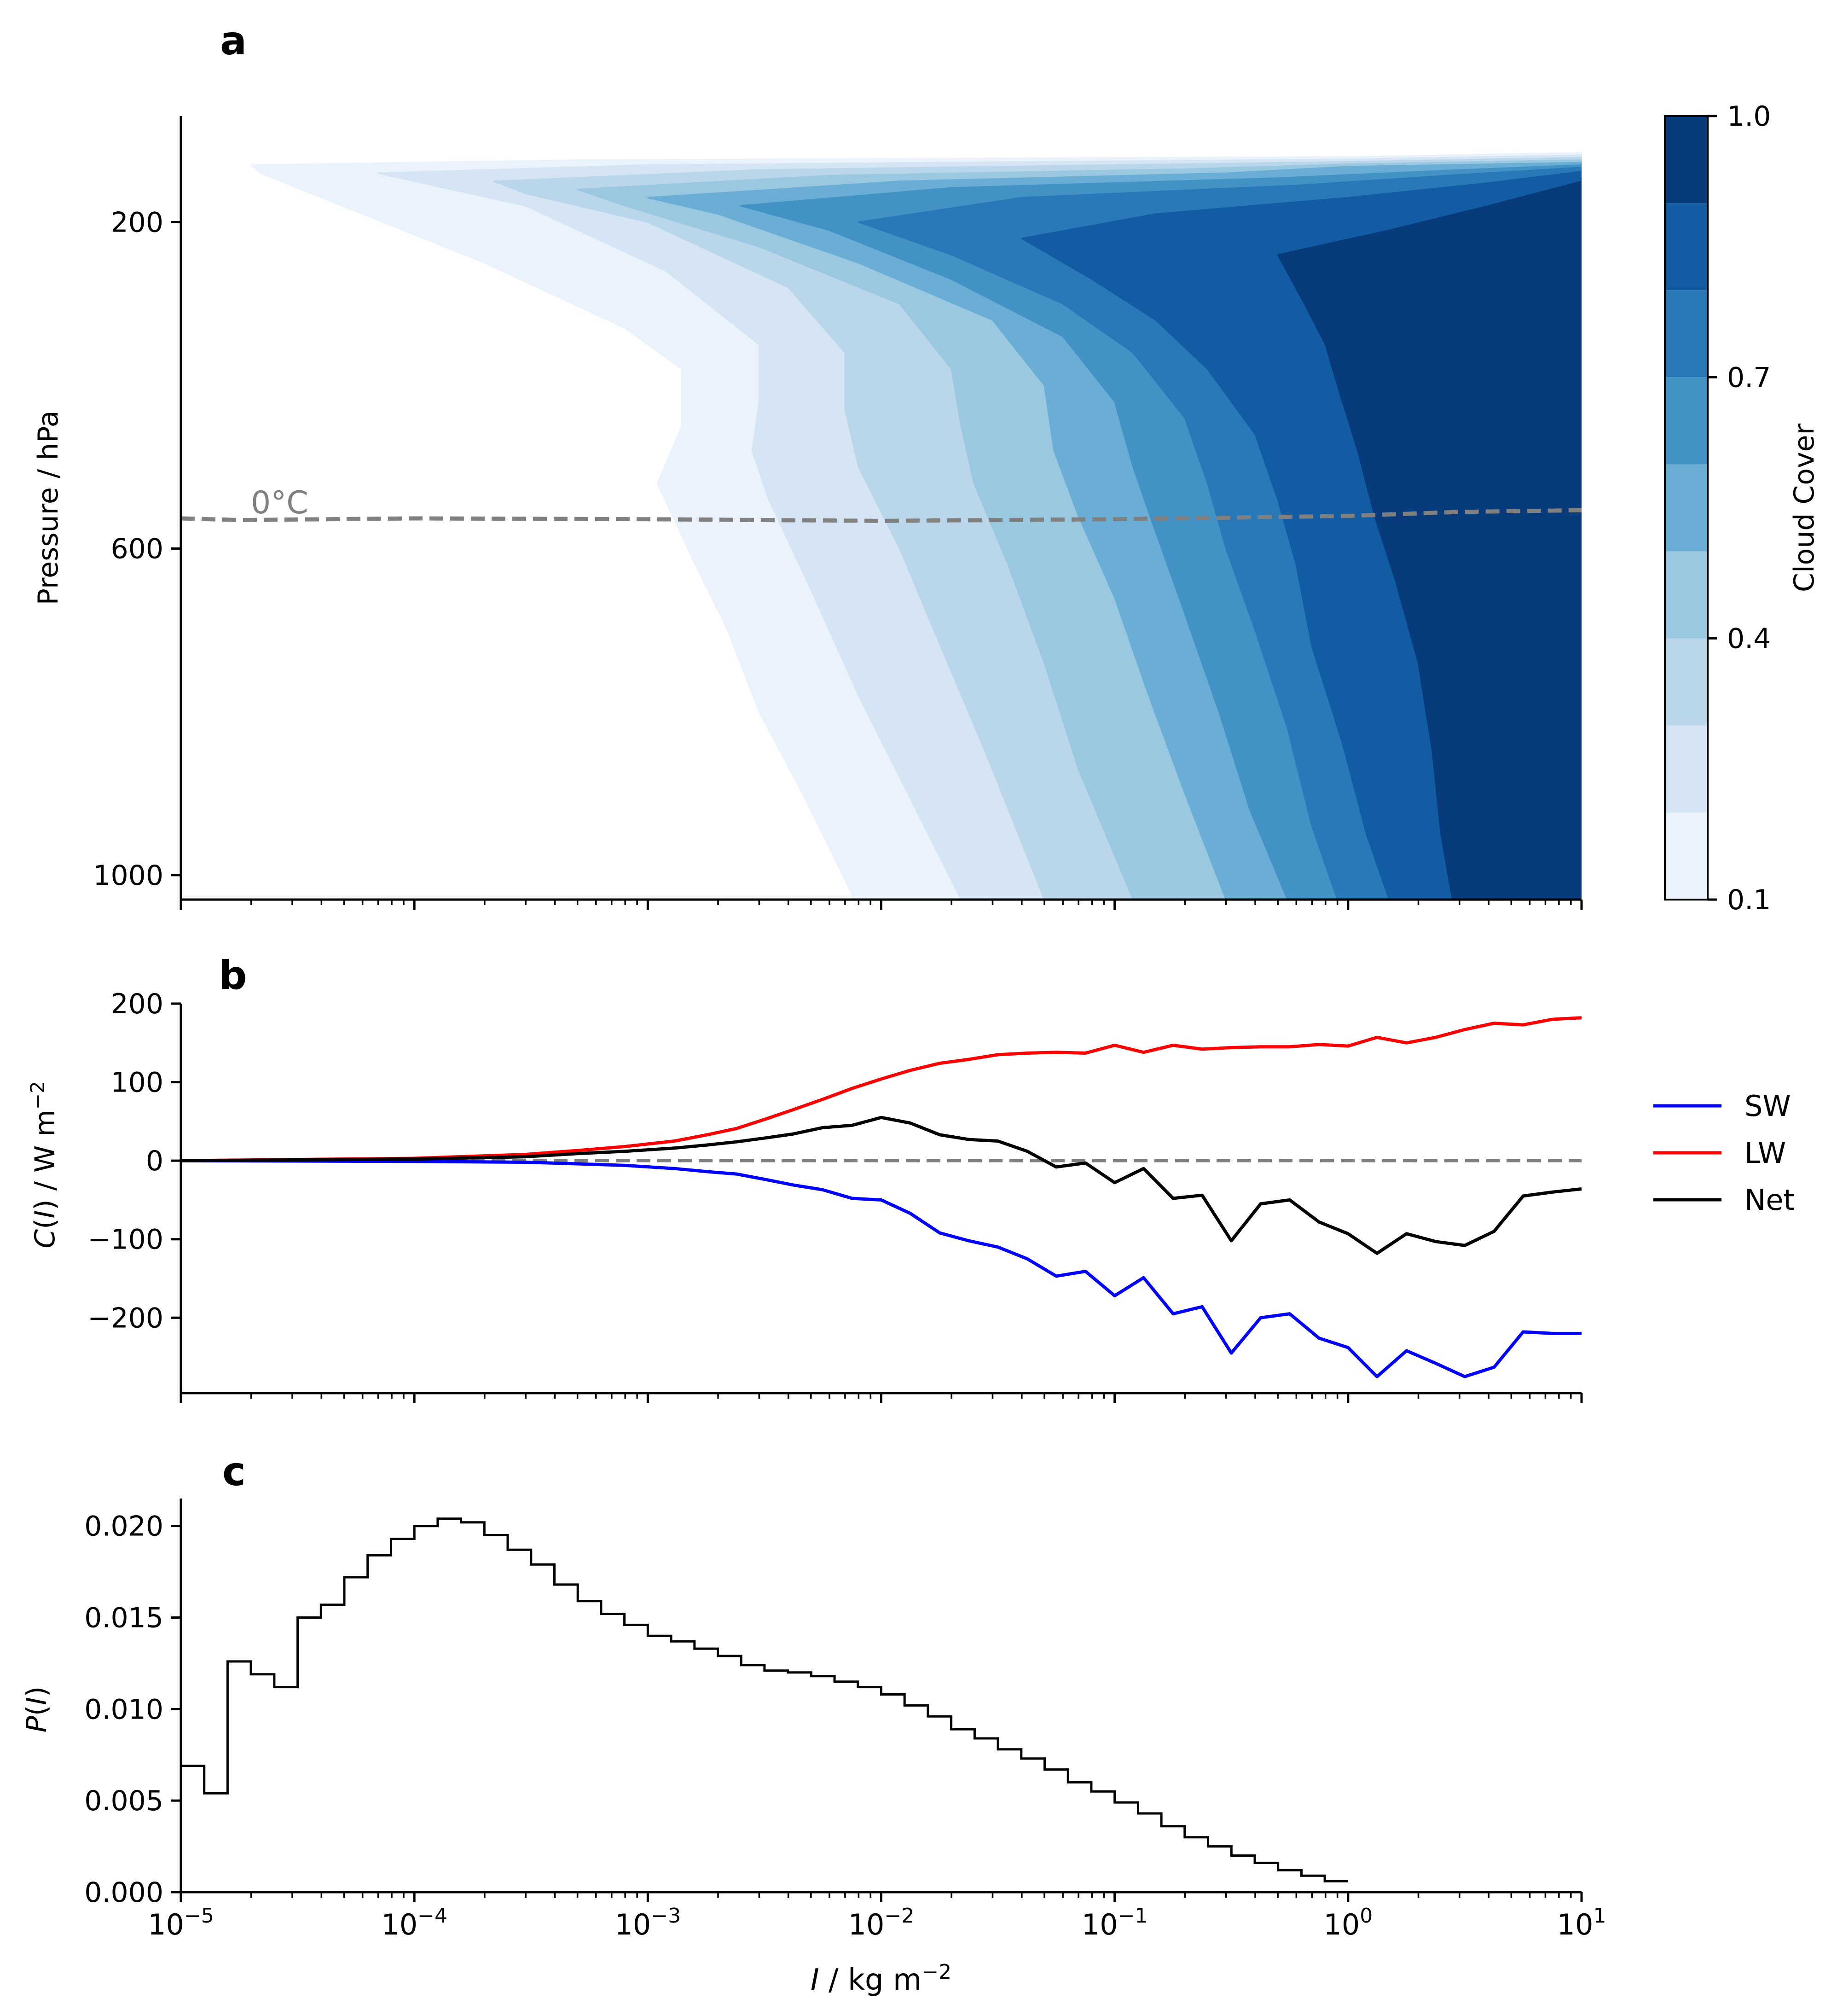 Image resolution: width=1843 pixels, height=2016 pixels. What do you see at coordinates (123, 1801) in the screenshot?
I see `panel-c-ytick-label: 0.005` at bounding box center [123, 1801].